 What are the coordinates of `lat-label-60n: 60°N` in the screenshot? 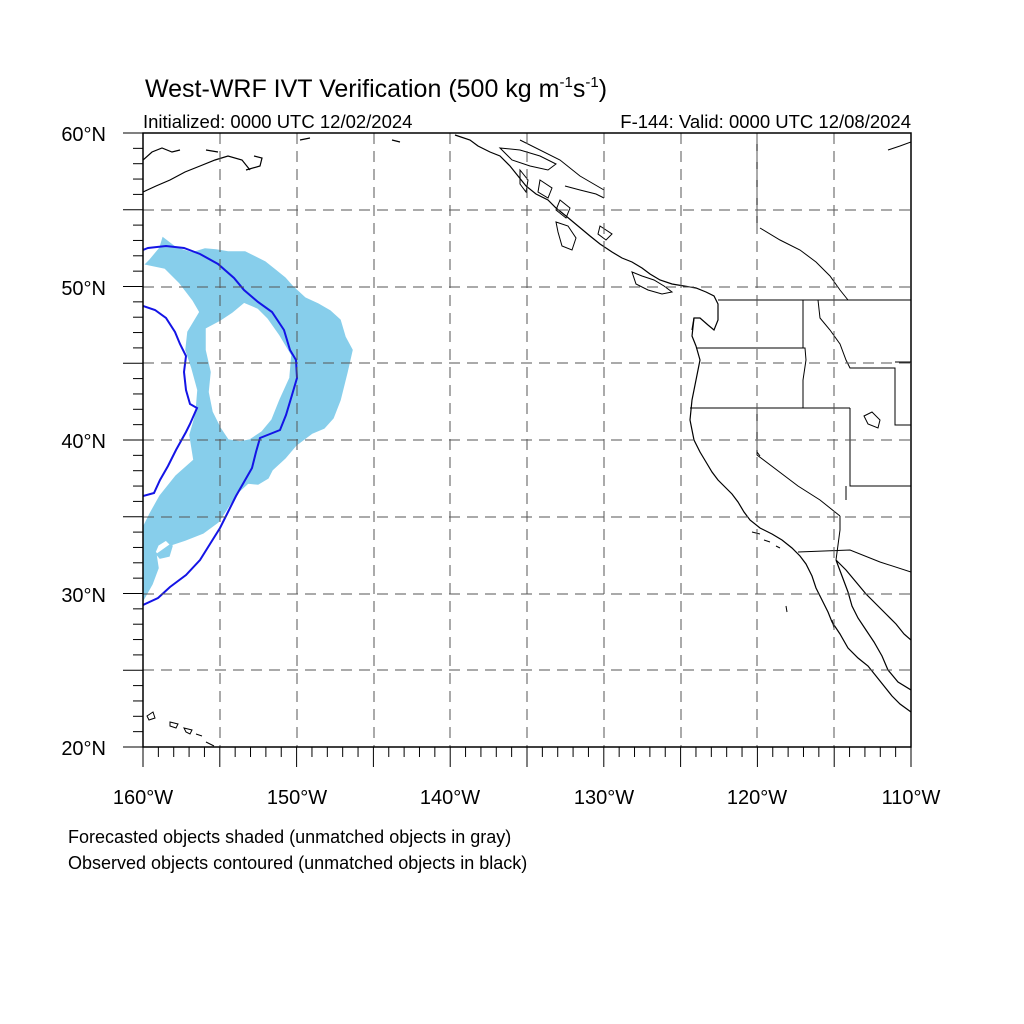 It's located at (83, 135).